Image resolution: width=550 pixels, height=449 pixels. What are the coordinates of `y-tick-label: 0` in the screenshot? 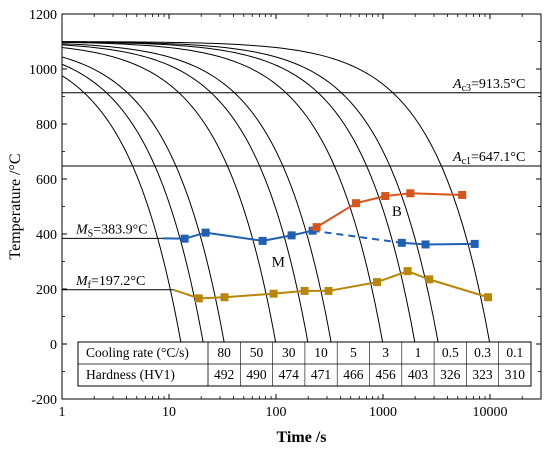 It's located at (53, 345).